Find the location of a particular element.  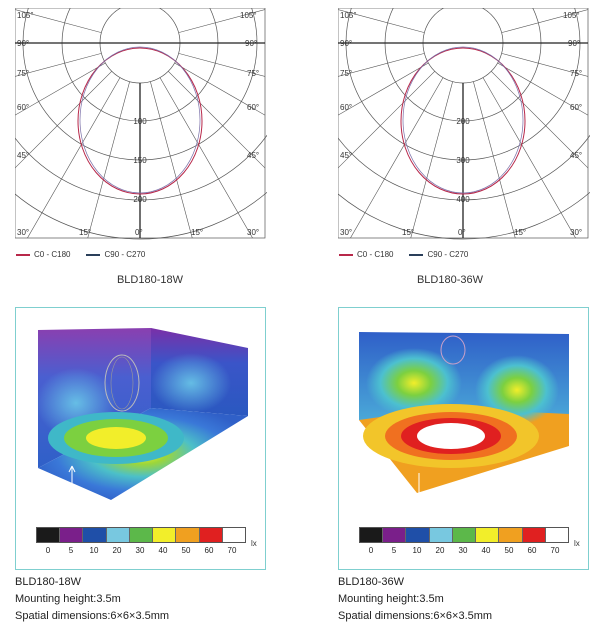

model-name: BLD180-18W is located at coordinates (48, 582).